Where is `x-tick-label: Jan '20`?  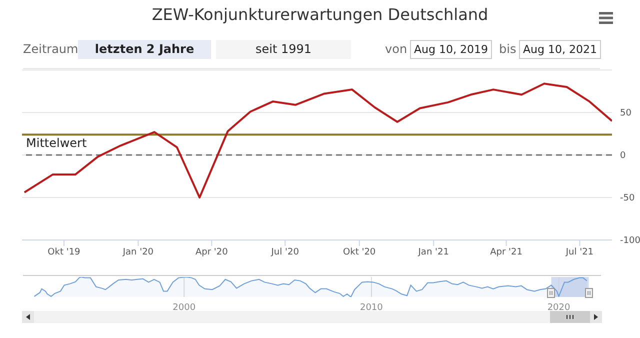
x-tick-label: Jan '20 is located at coordinates (138, 252).